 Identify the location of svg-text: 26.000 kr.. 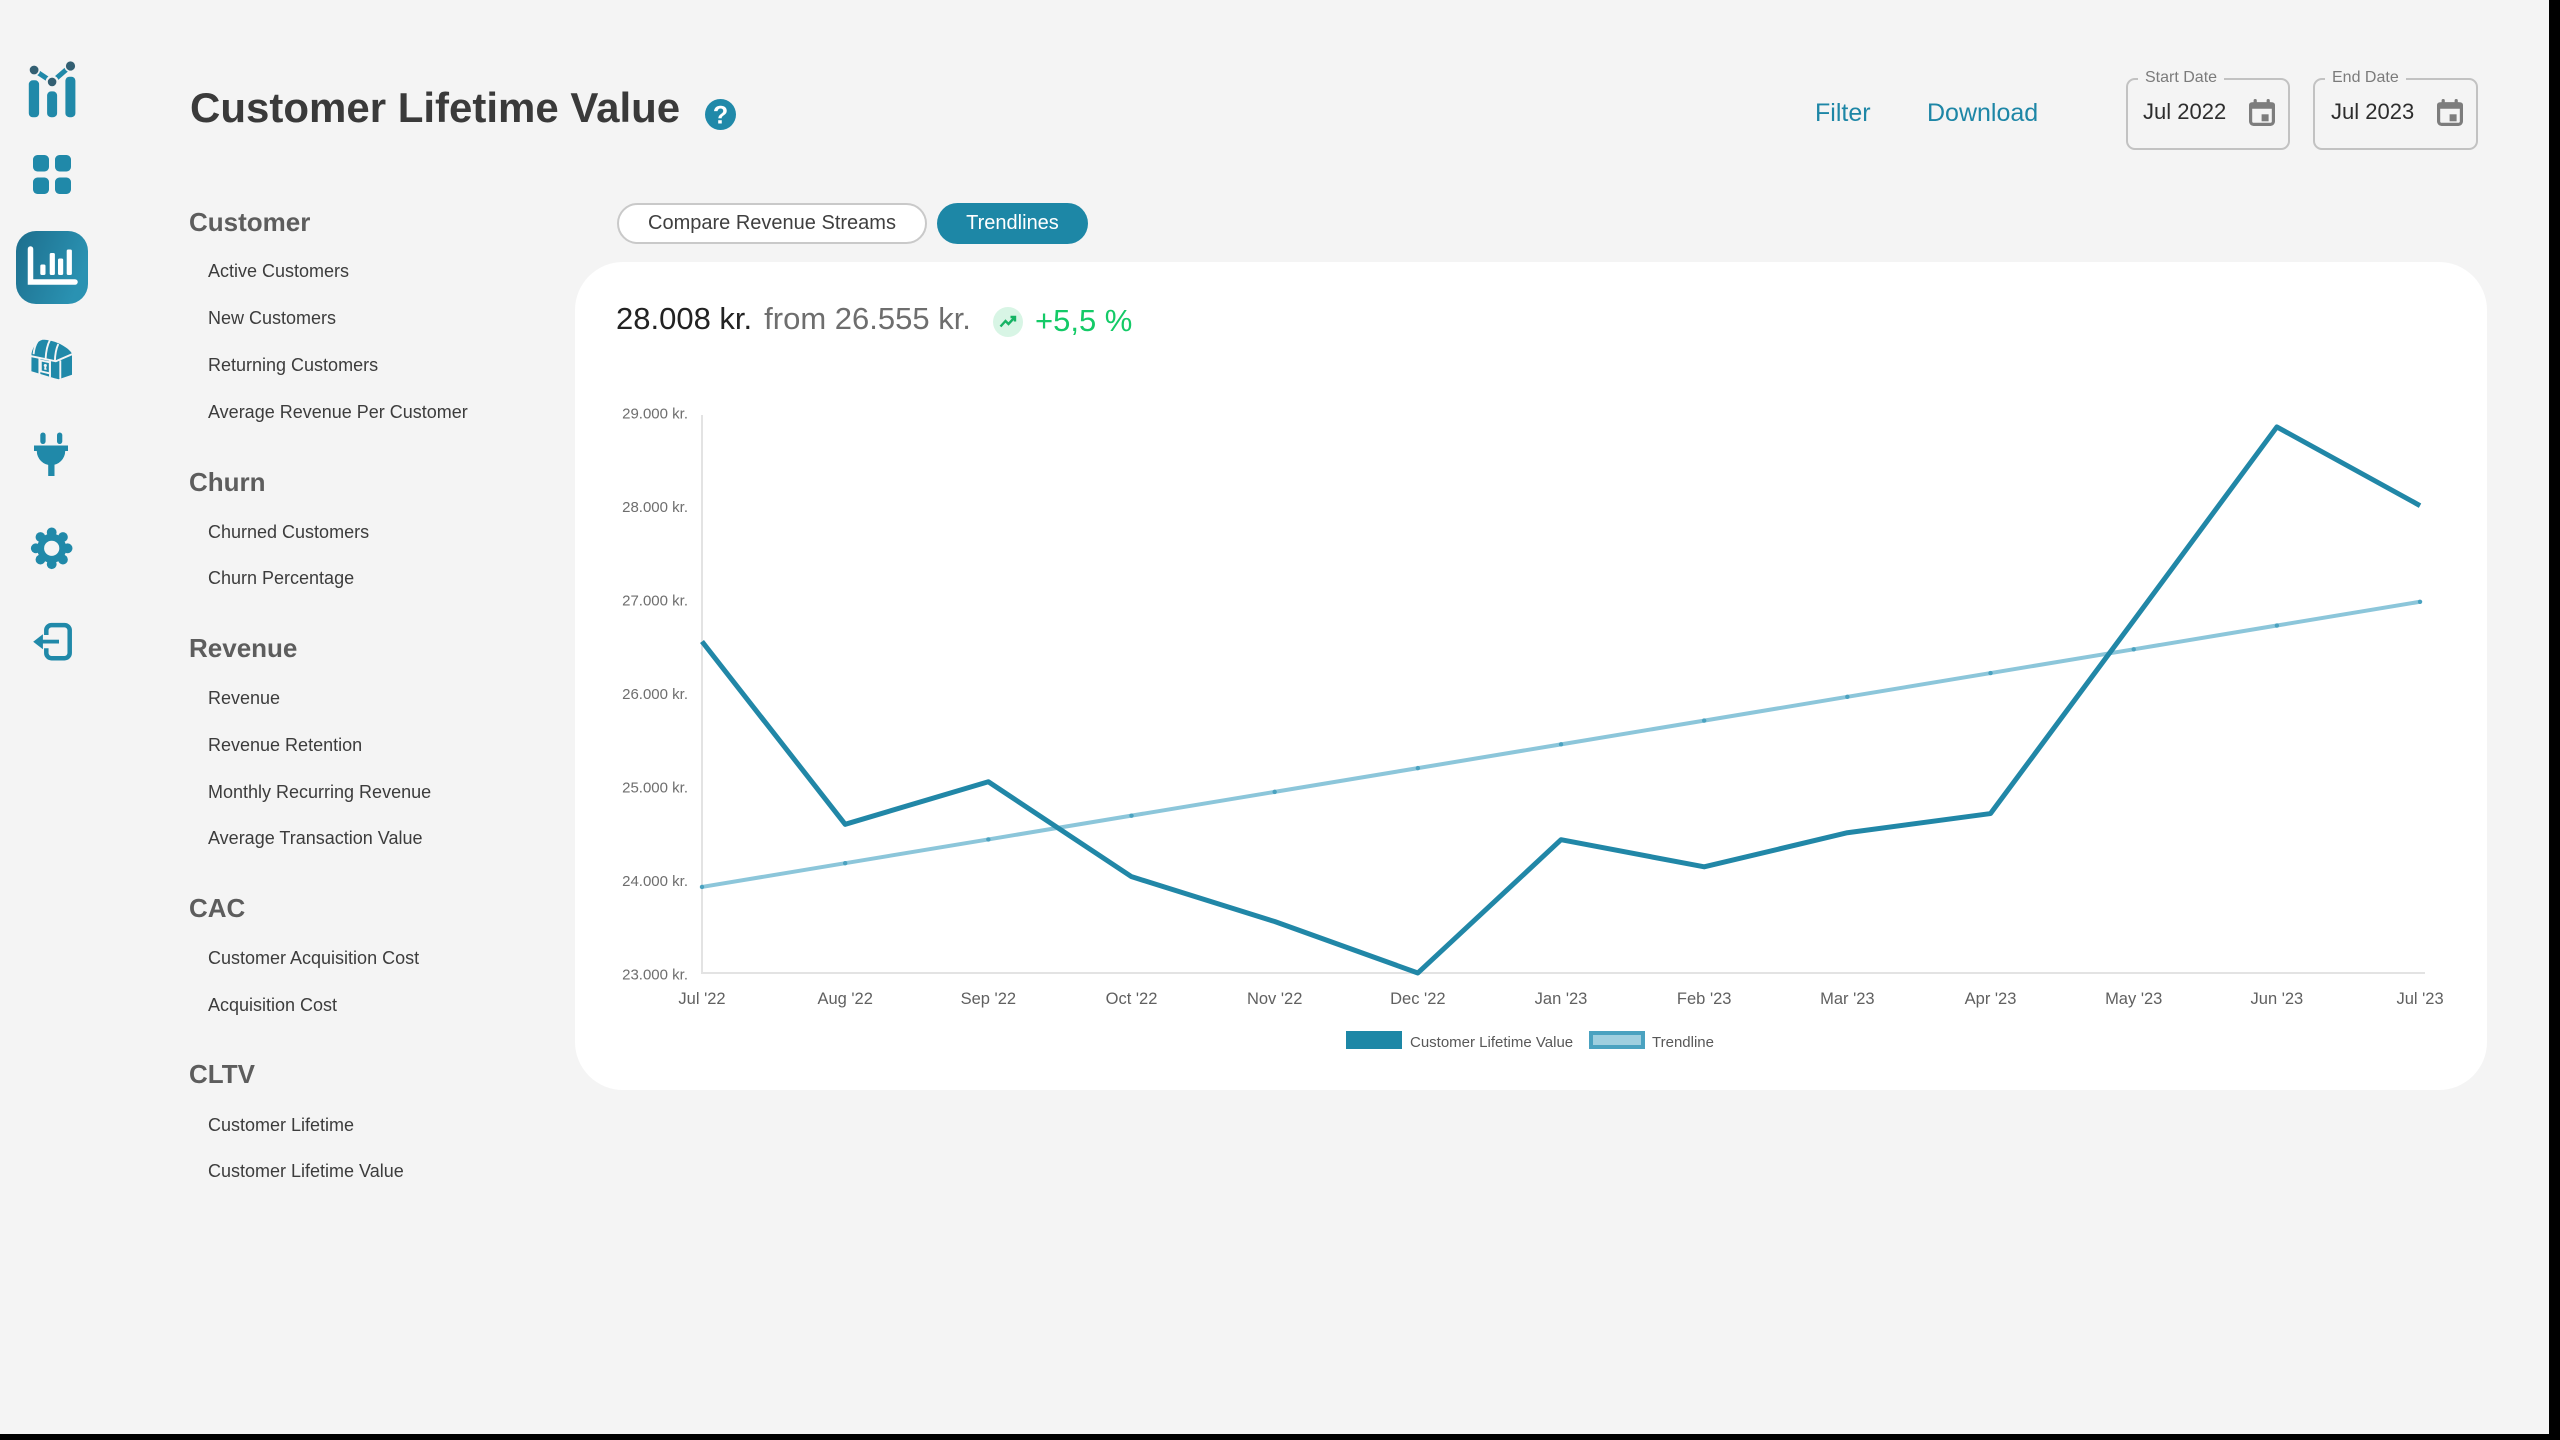
(655, 694).